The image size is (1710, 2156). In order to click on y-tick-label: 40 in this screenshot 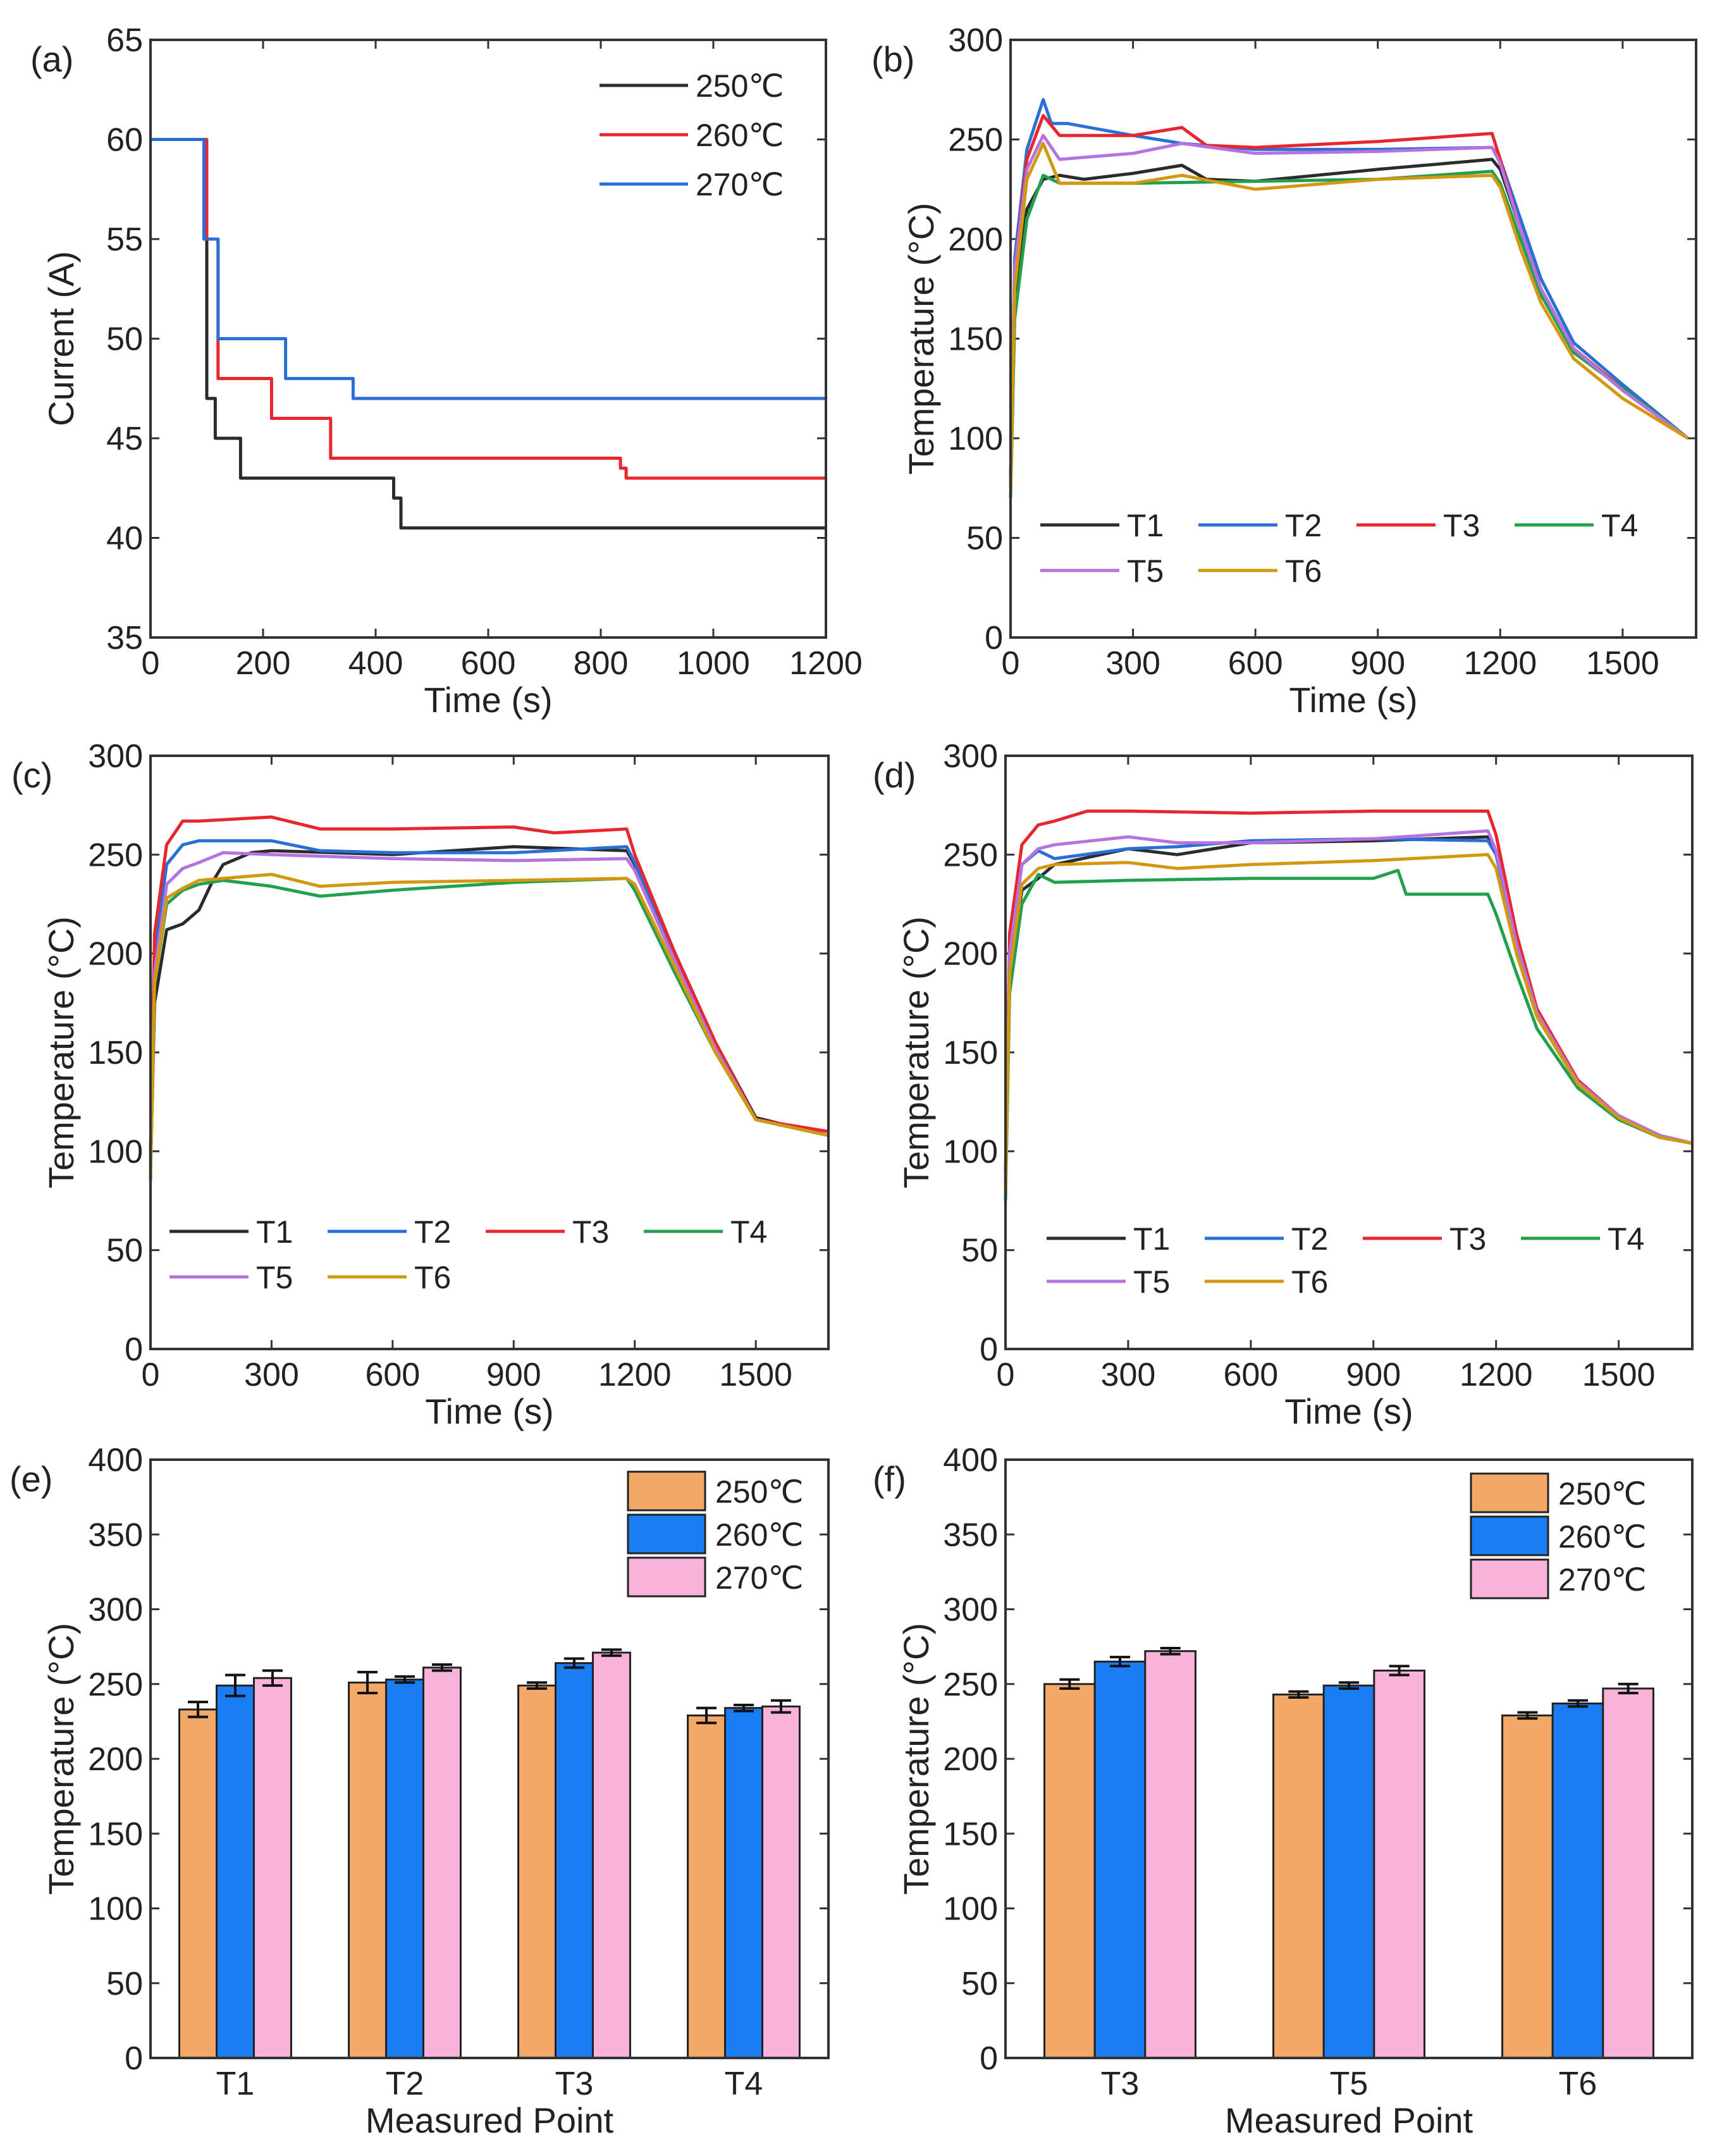, I will do `click(124, 539)`.